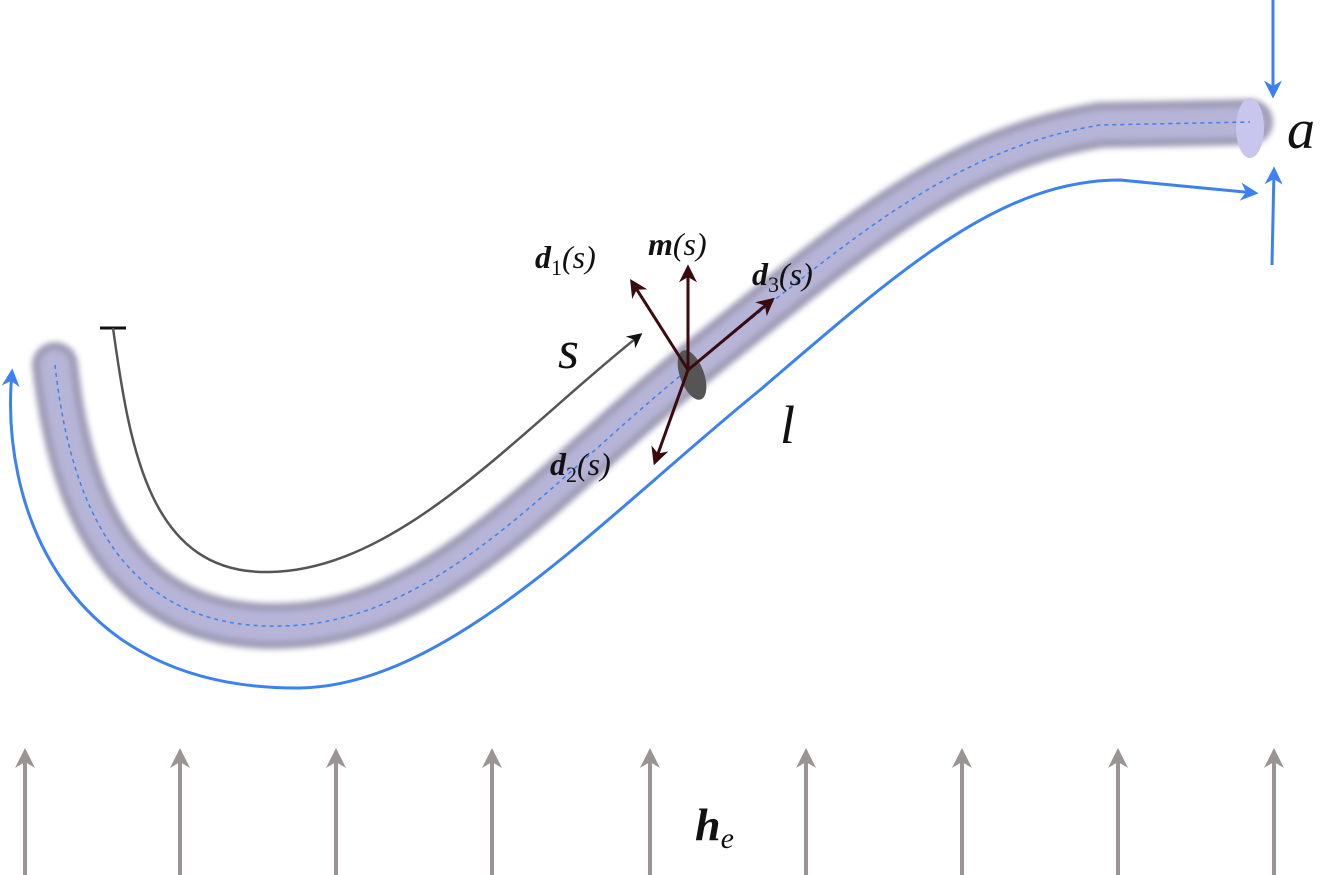 Image resolution: width=1329 pixels, height=875 pixels. Describe the element at coordinates (708, 824) in the screenshot. I see `label-part: h` at that location.